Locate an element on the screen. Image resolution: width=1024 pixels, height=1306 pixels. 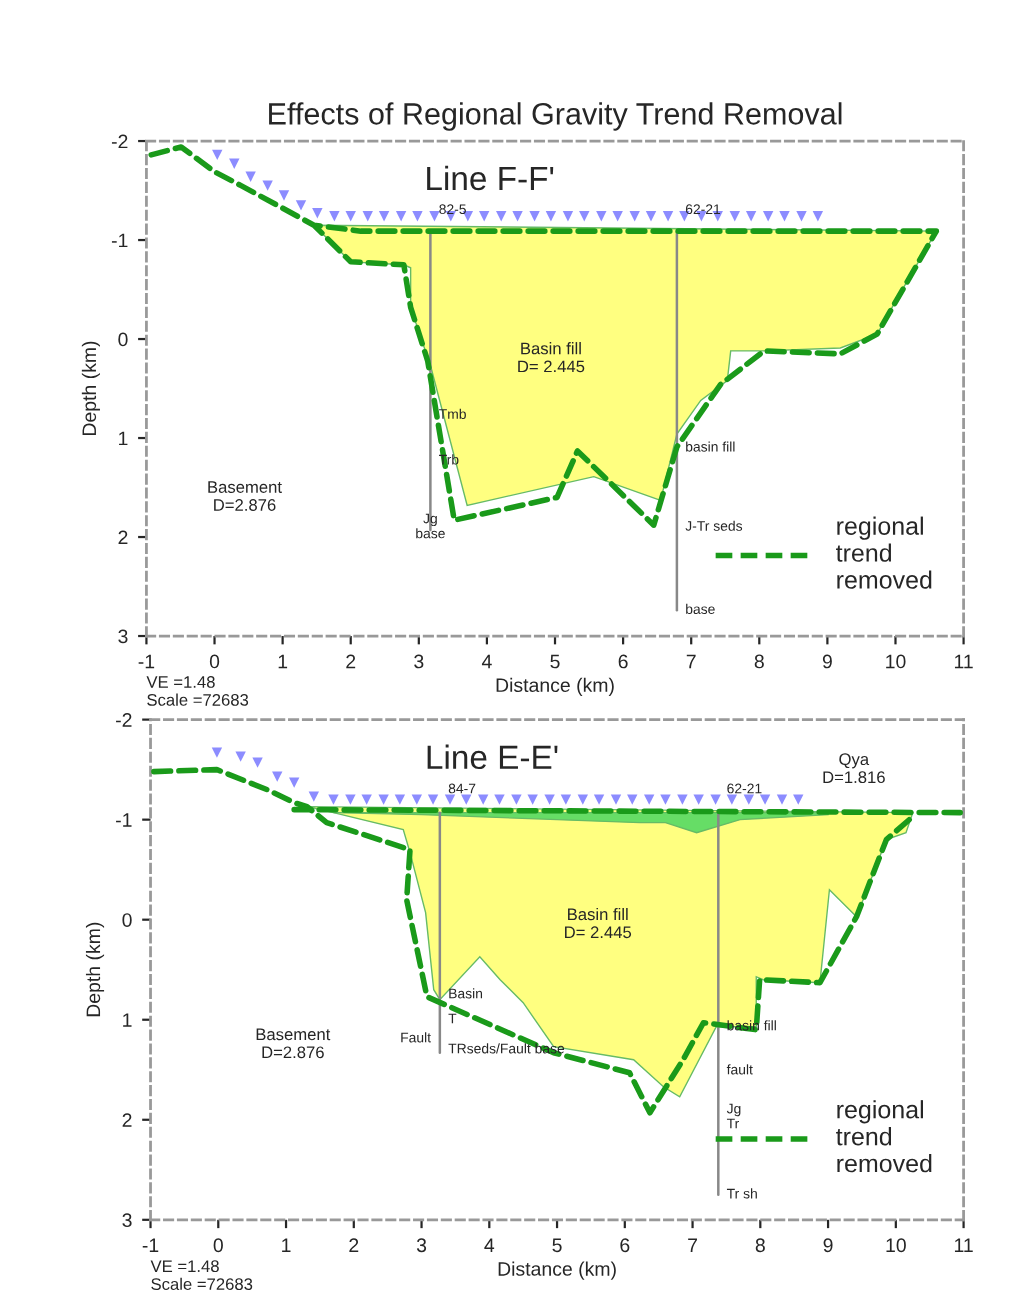
annotation: Qya D=1.816 is located at coordinates (854, 768).